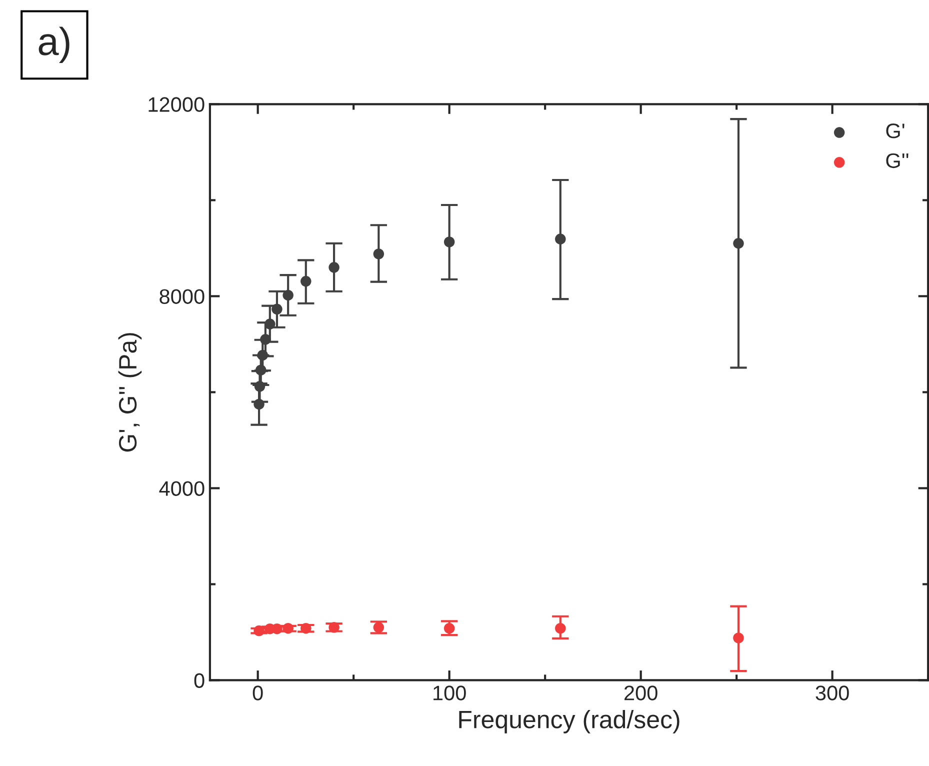  I want to click on x-tick-label: 200, so click(641, 693).